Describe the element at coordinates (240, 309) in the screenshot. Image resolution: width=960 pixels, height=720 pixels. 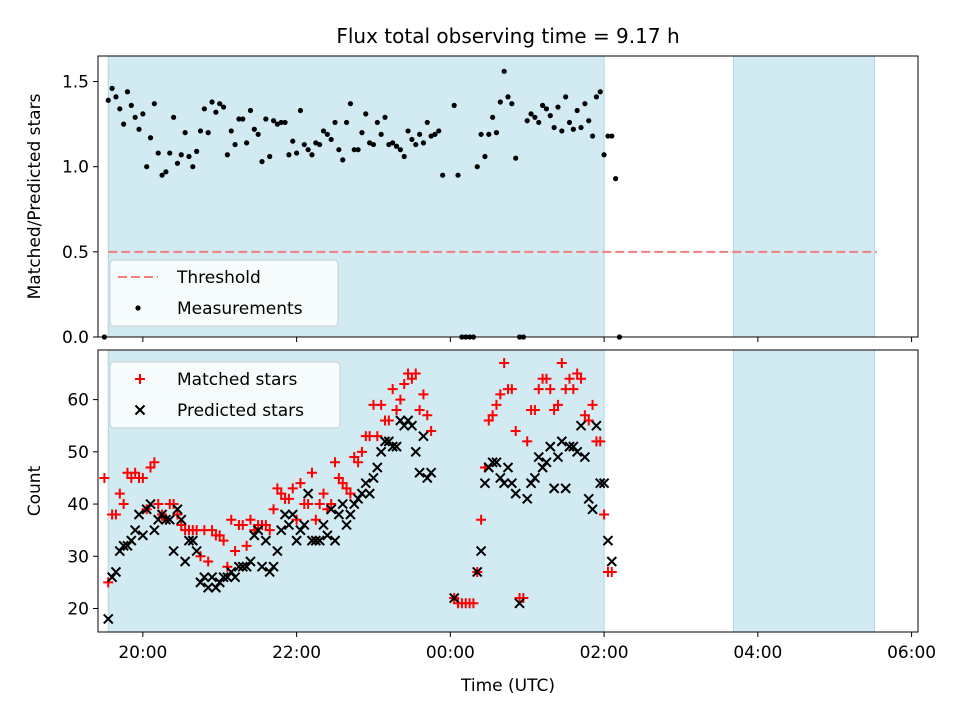
I see `legend-measurements-label: Measurements` at that location.